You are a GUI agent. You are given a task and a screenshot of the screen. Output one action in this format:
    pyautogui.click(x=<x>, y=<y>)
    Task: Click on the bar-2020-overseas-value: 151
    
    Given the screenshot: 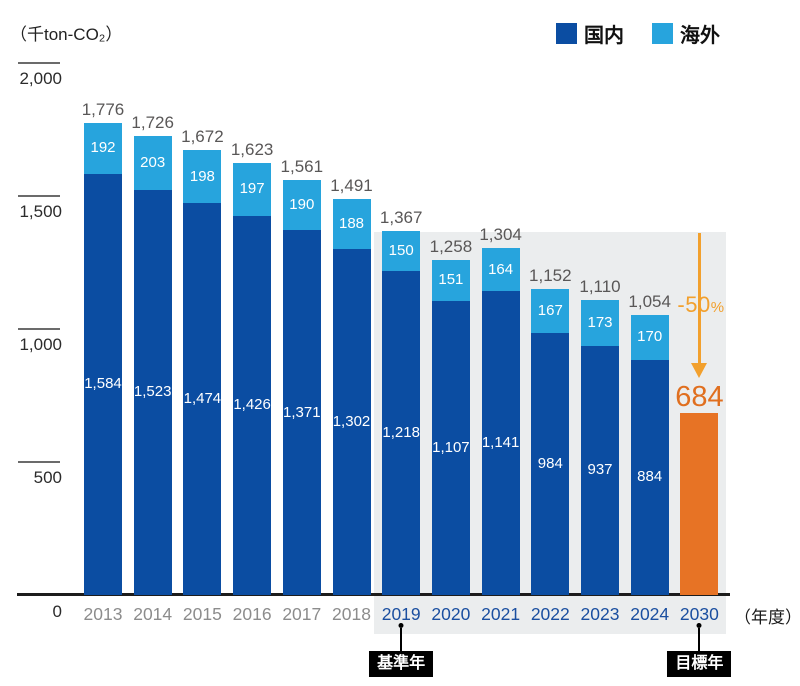 What is the action you would take?
    pyautogui.click(x=451, y=280)
    